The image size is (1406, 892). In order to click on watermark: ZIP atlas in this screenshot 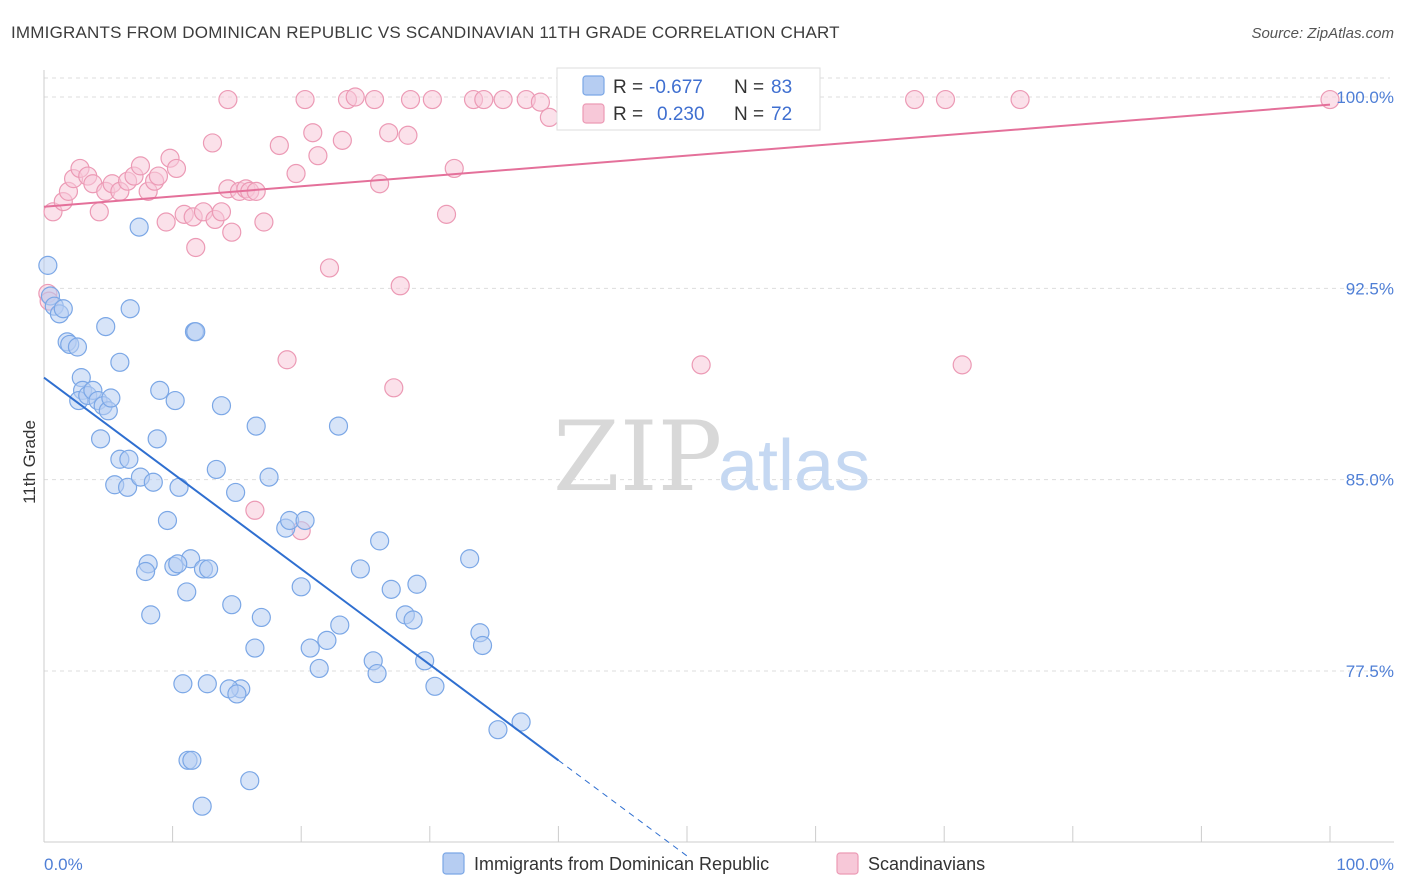, I will do `click(711, 457)`.